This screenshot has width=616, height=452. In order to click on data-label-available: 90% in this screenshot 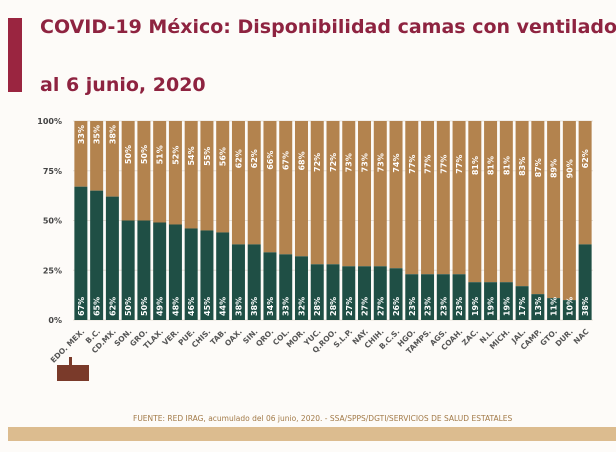, I will do `click(569, 168)`.